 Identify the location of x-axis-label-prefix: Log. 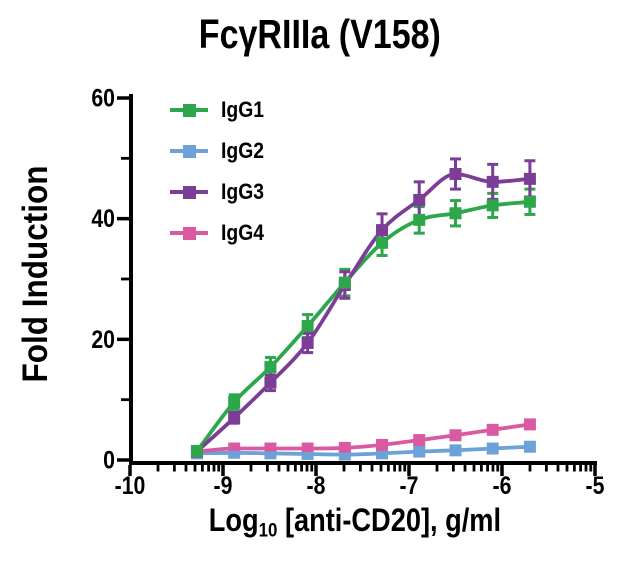
(233, 520).